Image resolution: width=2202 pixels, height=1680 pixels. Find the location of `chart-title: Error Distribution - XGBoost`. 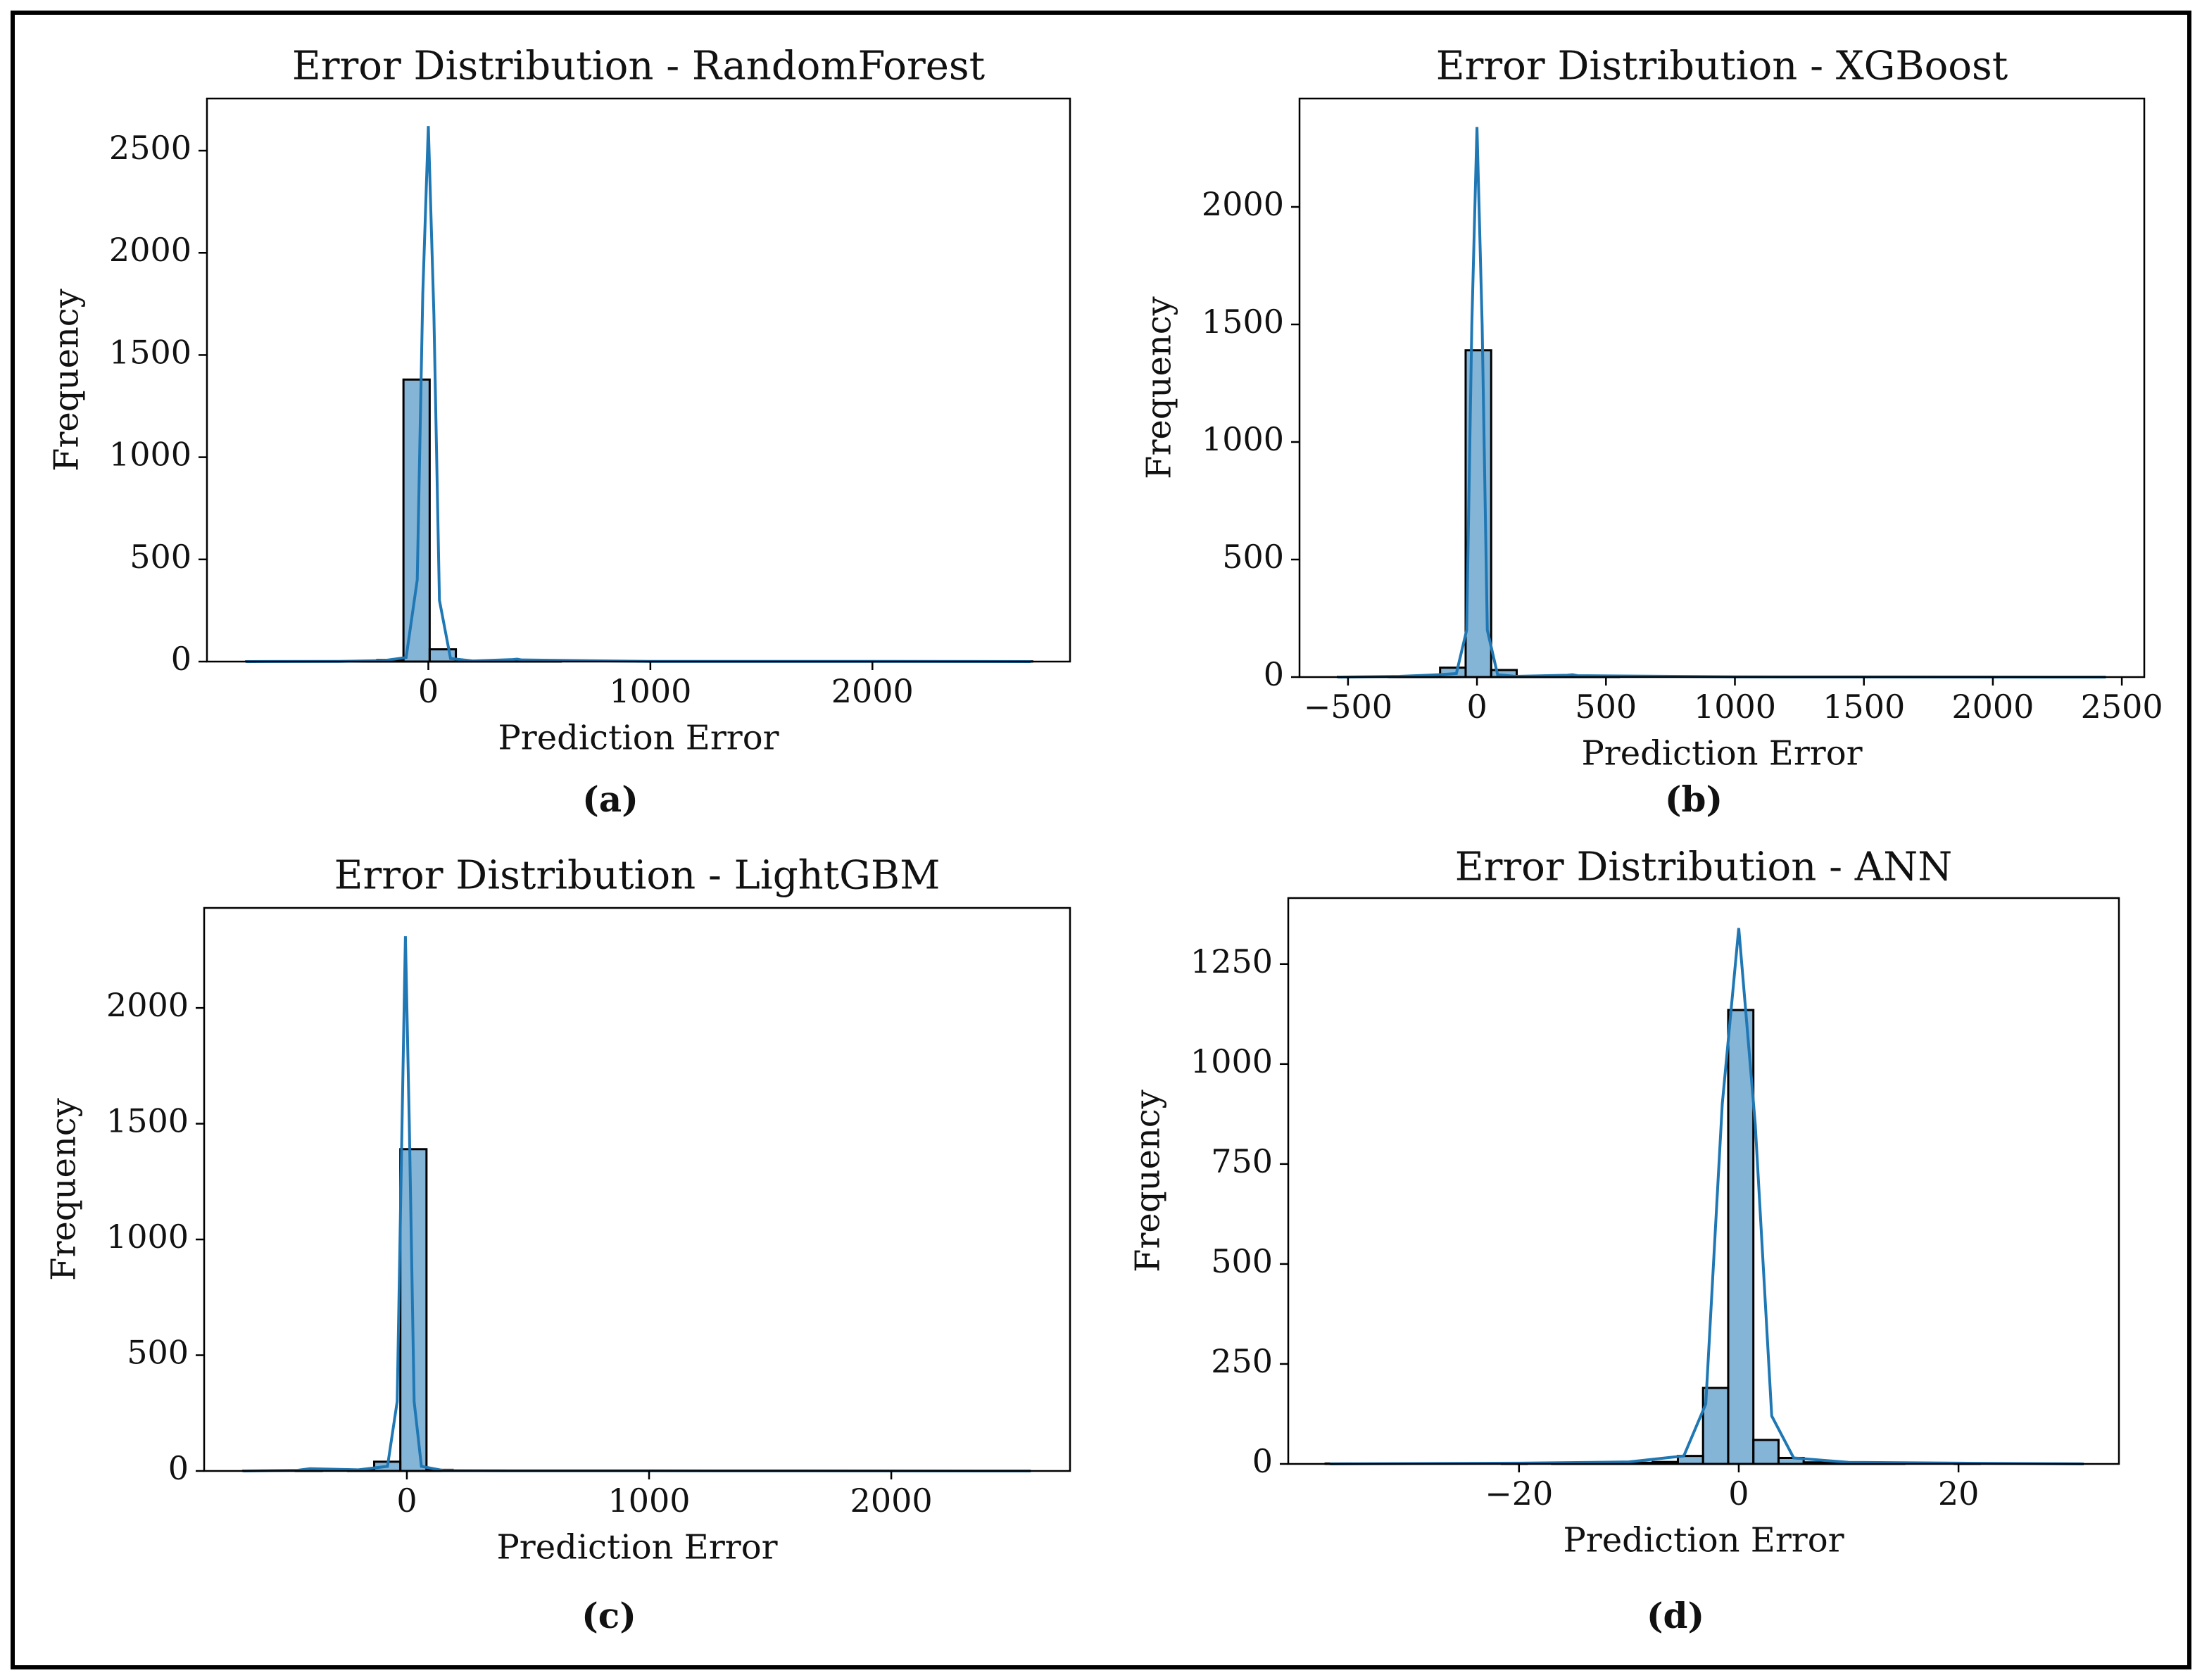

chart-title: Error Distribution - XGBoost is located at coordinates (1722, 66).